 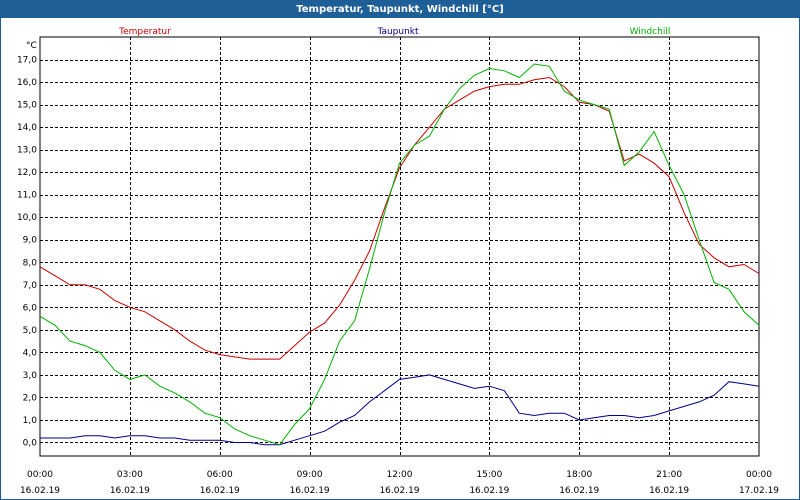 I want to click on legend-temperatur: Temperatur, so click(x=144, y=32).